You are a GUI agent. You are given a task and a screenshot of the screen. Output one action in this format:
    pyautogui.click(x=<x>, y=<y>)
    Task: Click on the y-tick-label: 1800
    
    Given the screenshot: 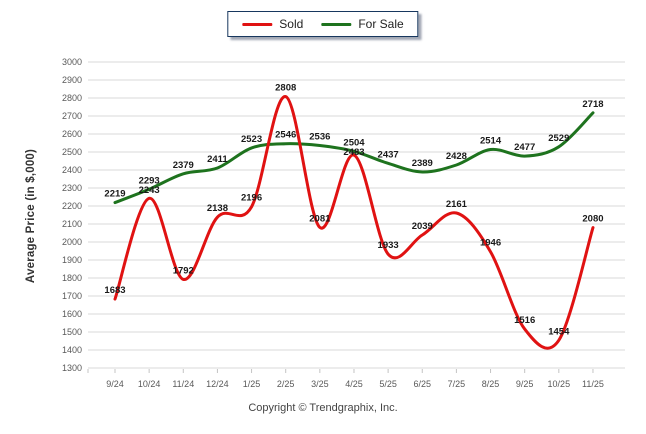 What is the action you would take?
    pyautogui.click(x=72, y=278)
    